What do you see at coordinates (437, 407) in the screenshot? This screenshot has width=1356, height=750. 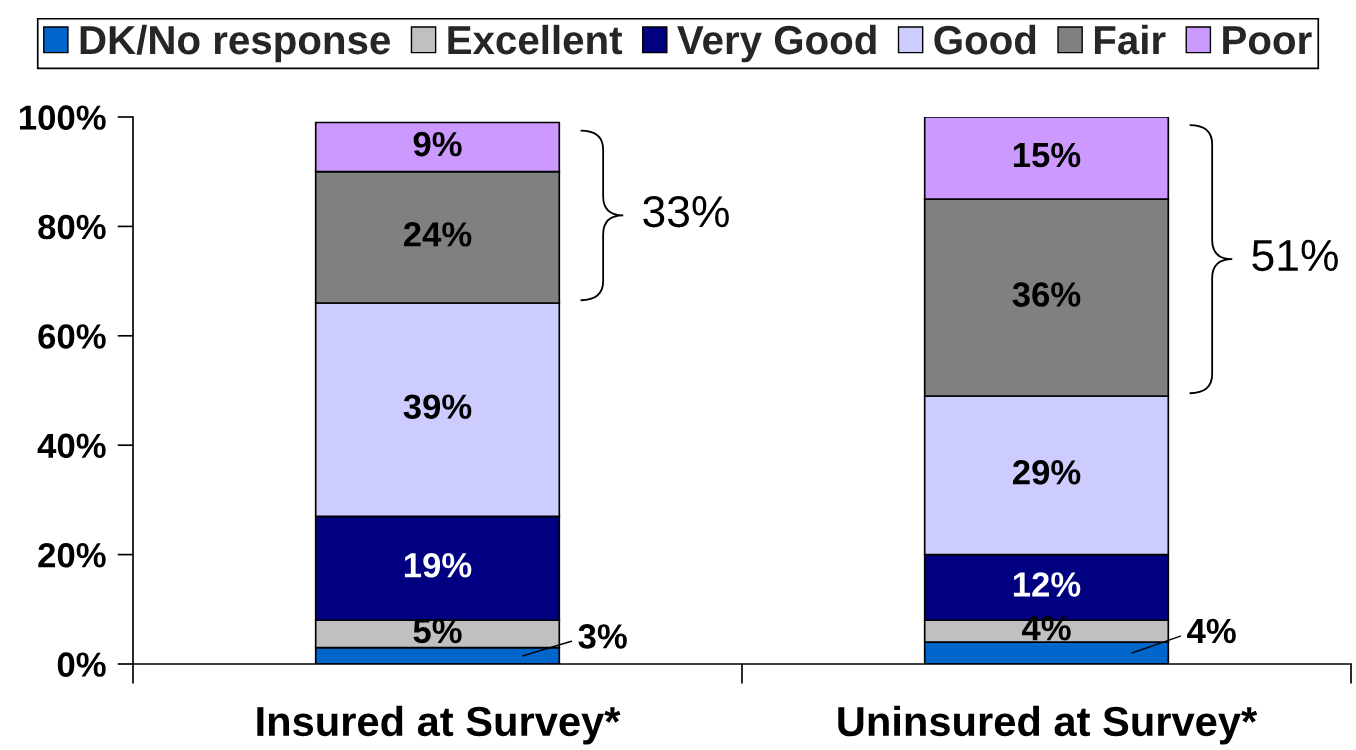 I see `data-label: 39%` at bounding box center [437, 407].